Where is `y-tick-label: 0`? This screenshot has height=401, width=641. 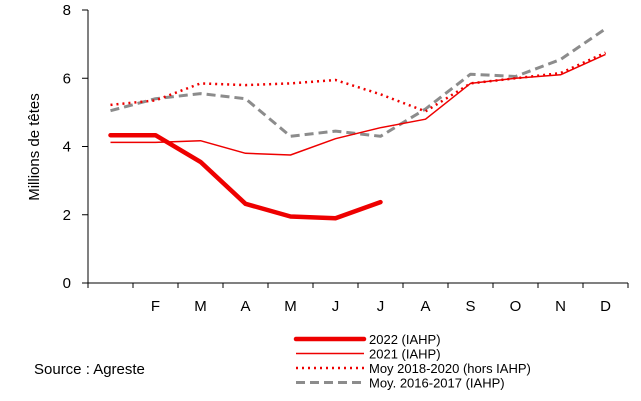
y-tick-label: 0 is located at coordinates (67, 283).